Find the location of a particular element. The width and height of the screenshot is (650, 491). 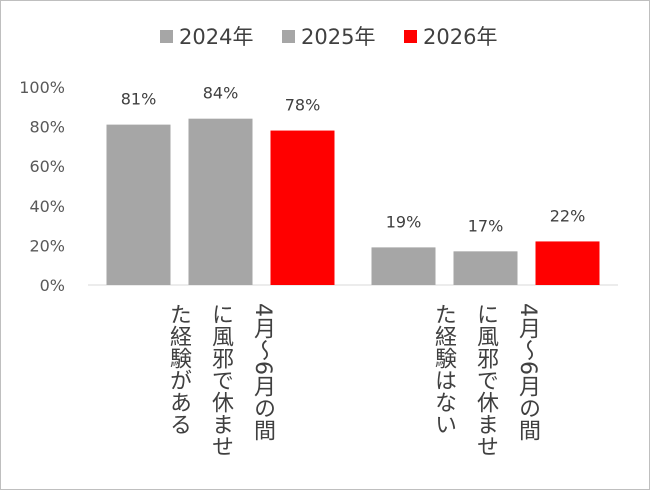

y-tick-label: 80% is located at coordinates (47, 127).